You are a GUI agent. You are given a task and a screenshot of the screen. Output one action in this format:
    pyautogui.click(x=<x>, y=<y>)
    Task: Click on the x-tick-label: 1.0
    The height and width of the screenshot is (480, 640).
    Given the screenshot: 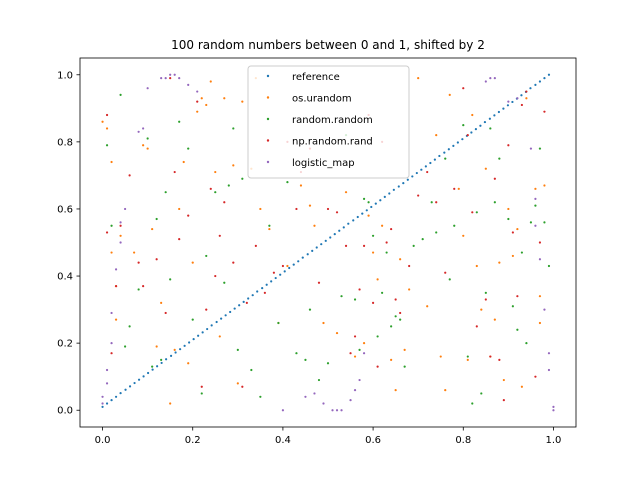 What is the action you would take?
    pyautogui.click(x=554, y=440)
    